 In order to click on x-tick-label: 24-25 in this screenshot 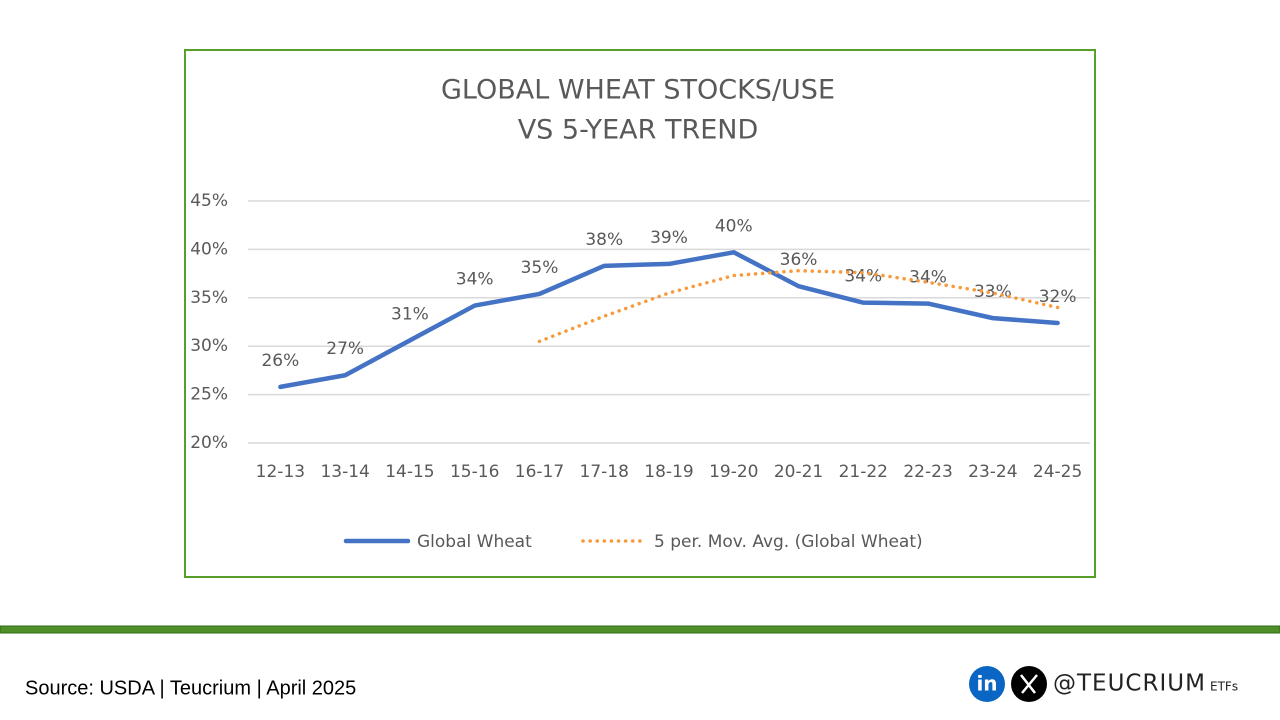, I will do `click(1057, 472)`.